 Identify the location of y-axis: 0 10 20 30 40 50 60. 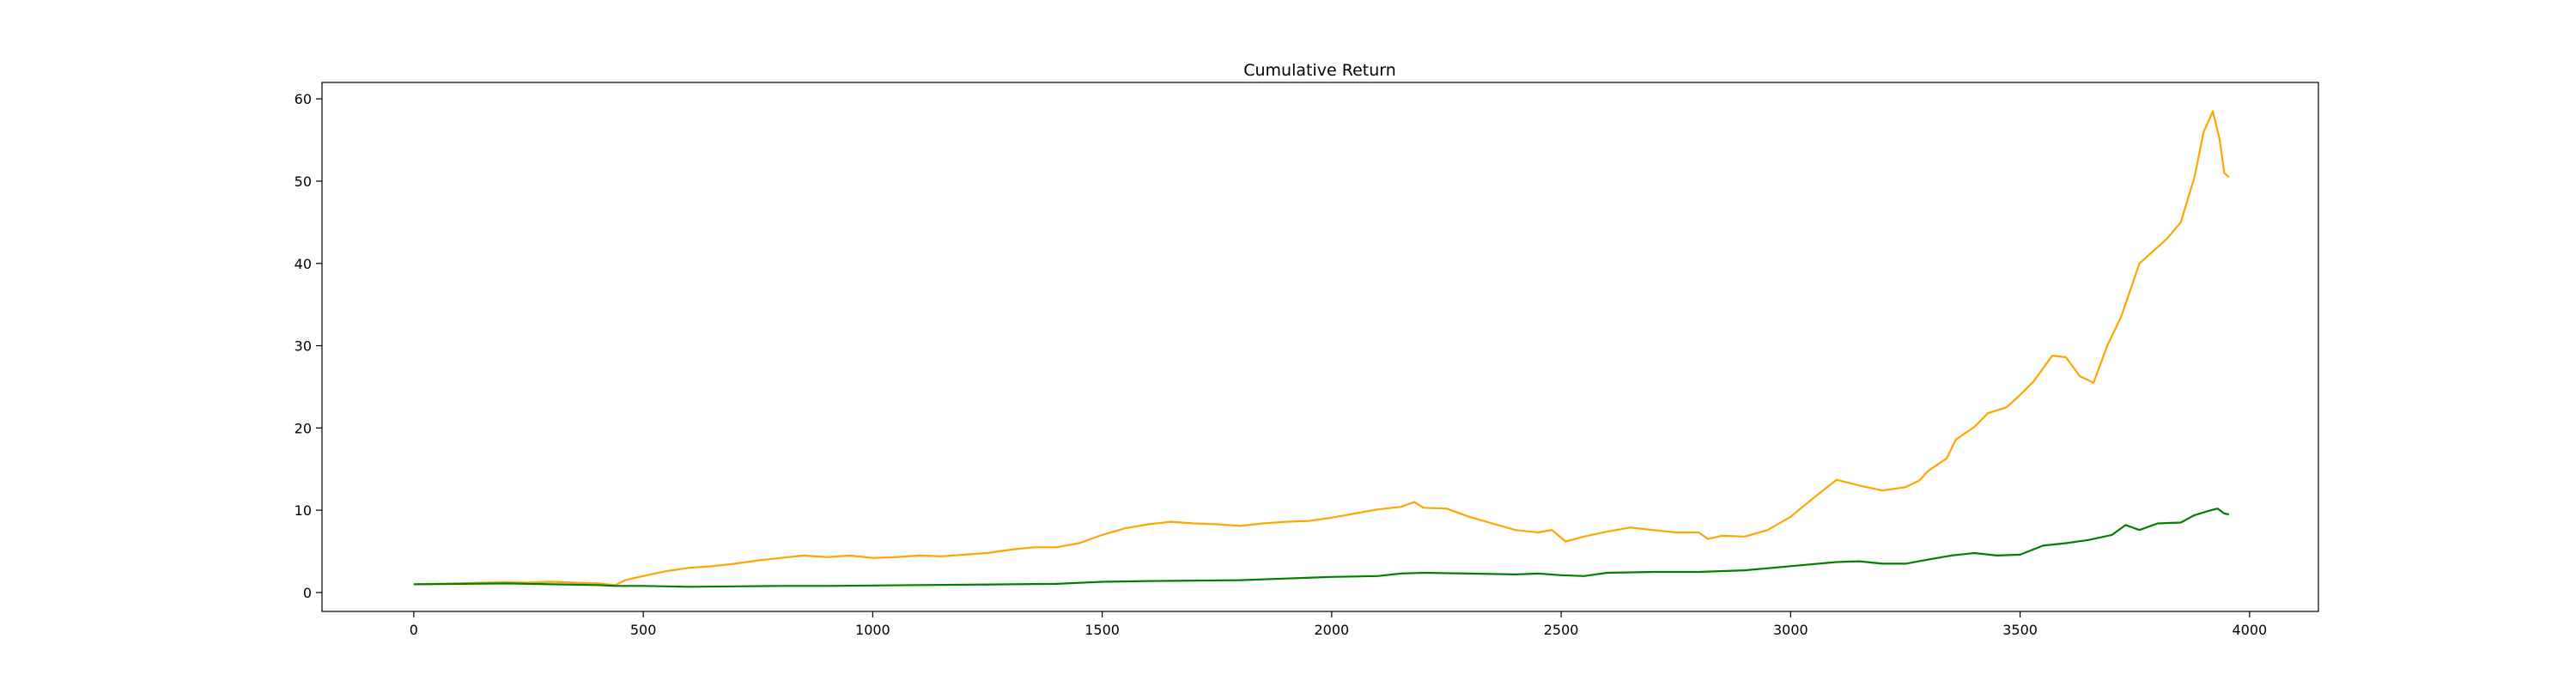
(308, 346).